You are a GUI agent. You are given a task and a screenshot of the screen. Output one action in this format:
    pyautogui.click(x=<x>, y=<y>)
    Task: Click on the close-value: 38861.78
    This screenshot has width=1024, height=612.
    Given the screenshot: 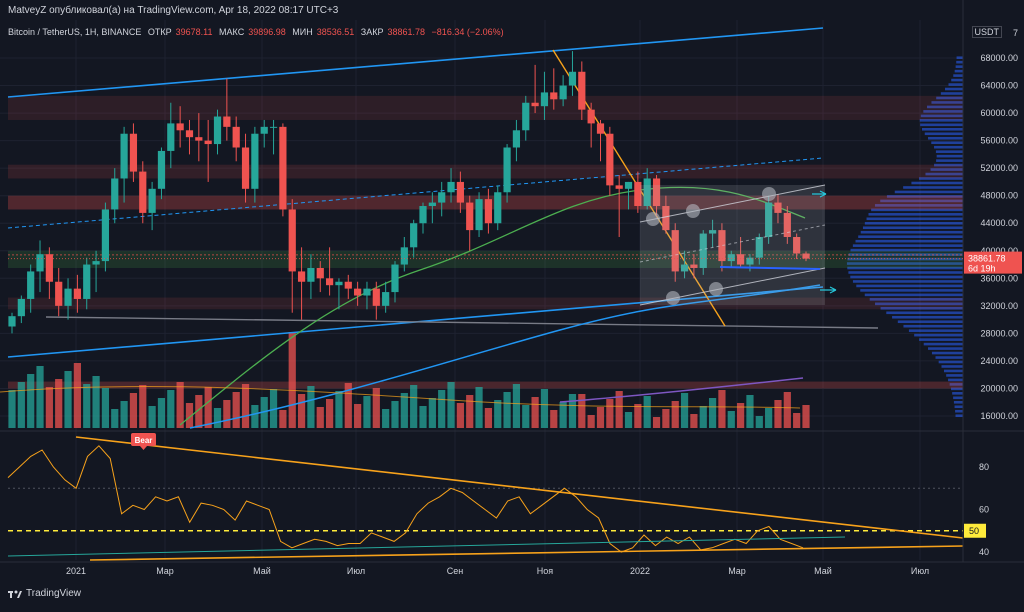 What is the action you would take?
    pyautogui.click(x=406, y=32)
    